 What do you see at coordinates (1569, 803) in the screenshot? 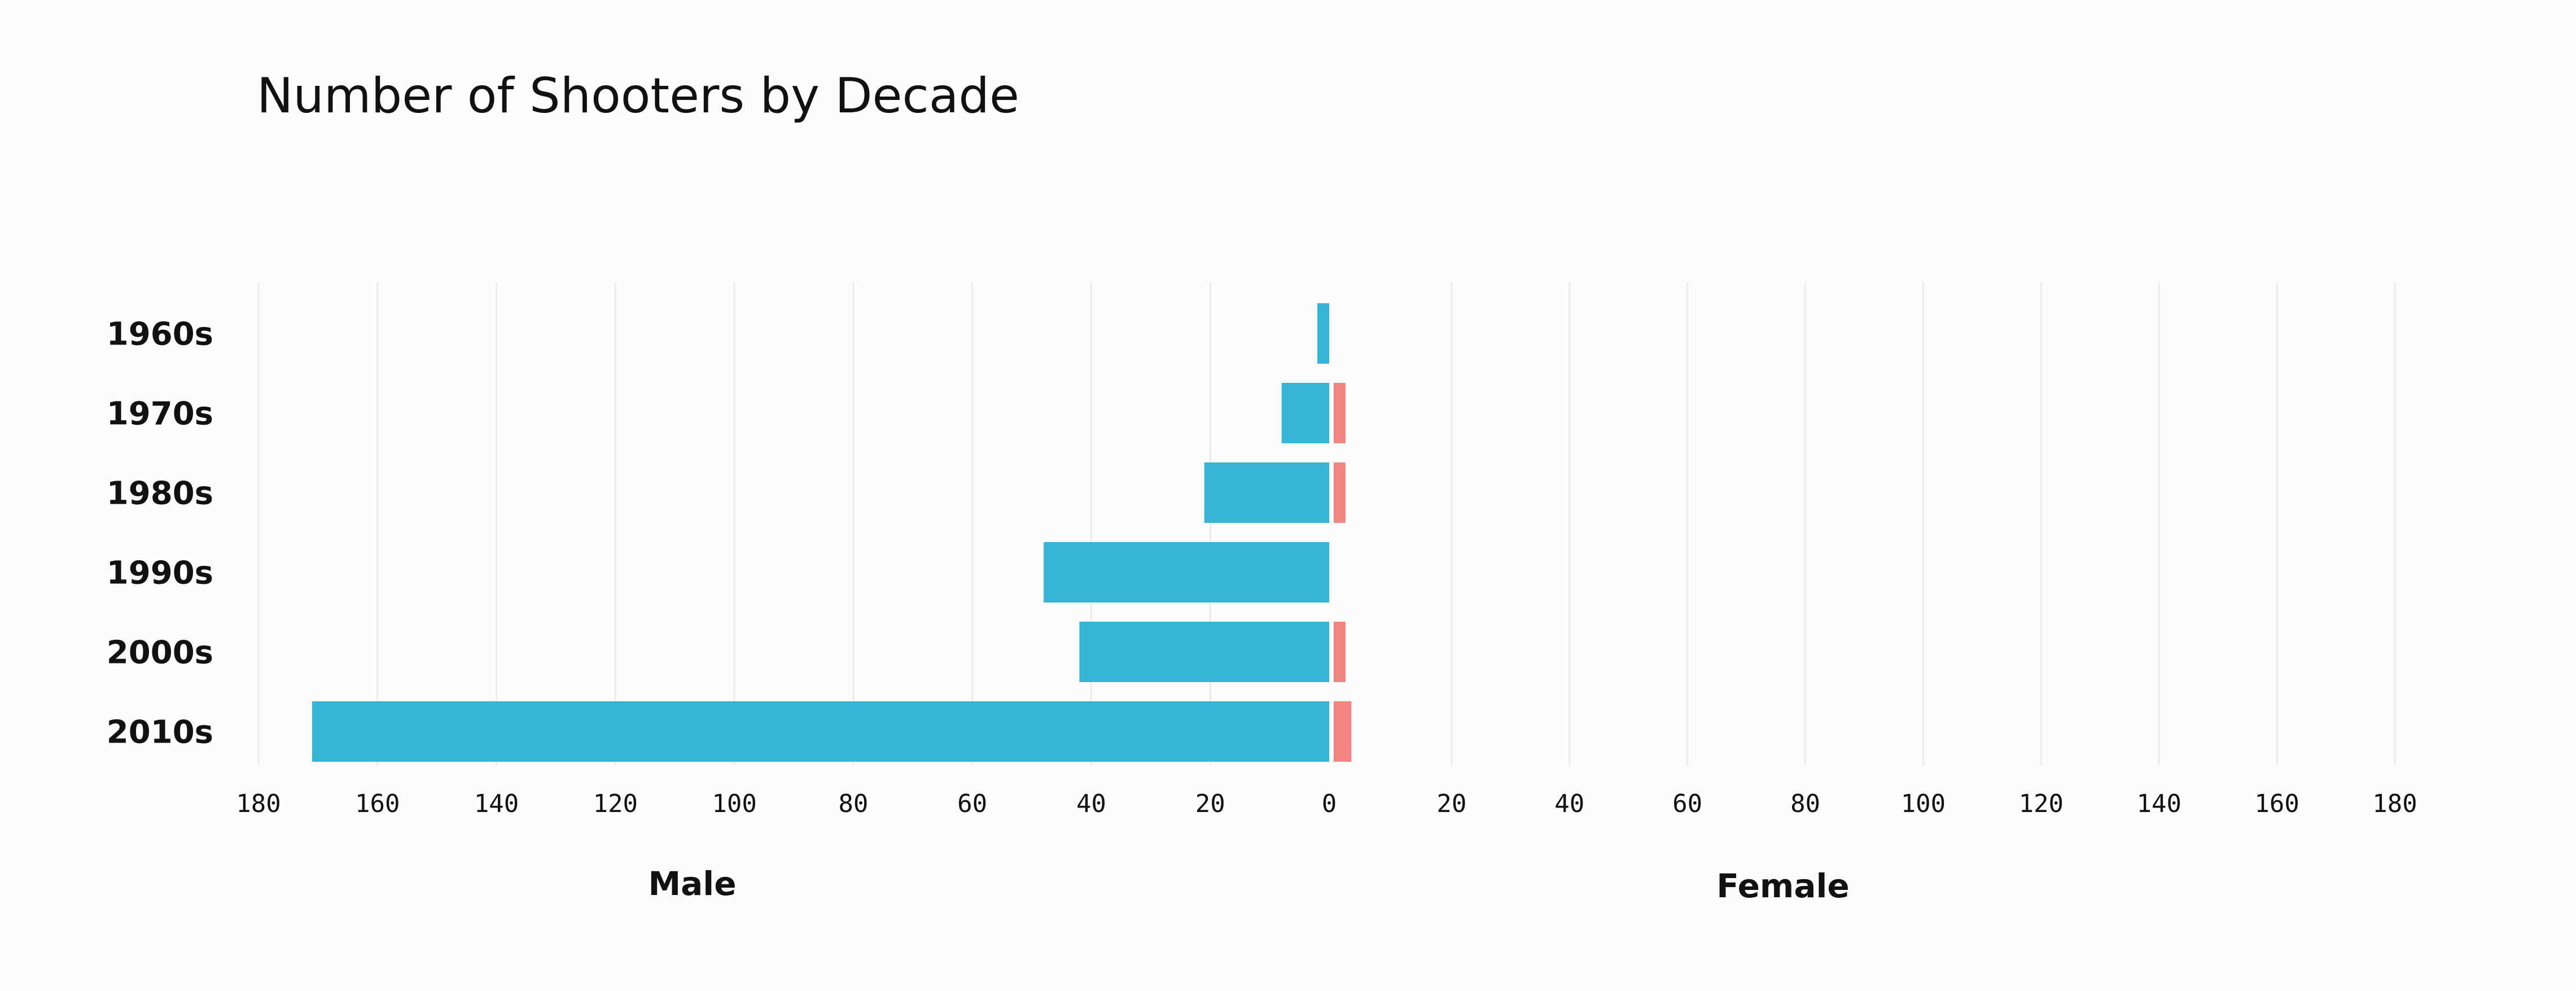
I see `female-tick-40: 40` at bounding box center [1569, 803].